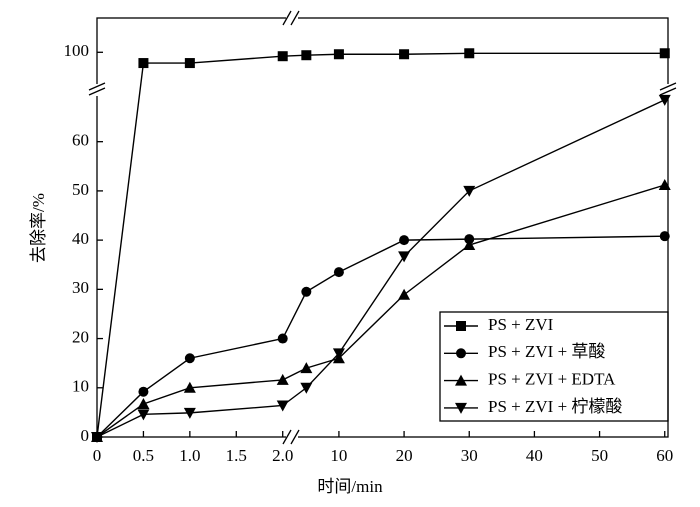  I want to click on x-tick-label: 30, so click(469, 455).